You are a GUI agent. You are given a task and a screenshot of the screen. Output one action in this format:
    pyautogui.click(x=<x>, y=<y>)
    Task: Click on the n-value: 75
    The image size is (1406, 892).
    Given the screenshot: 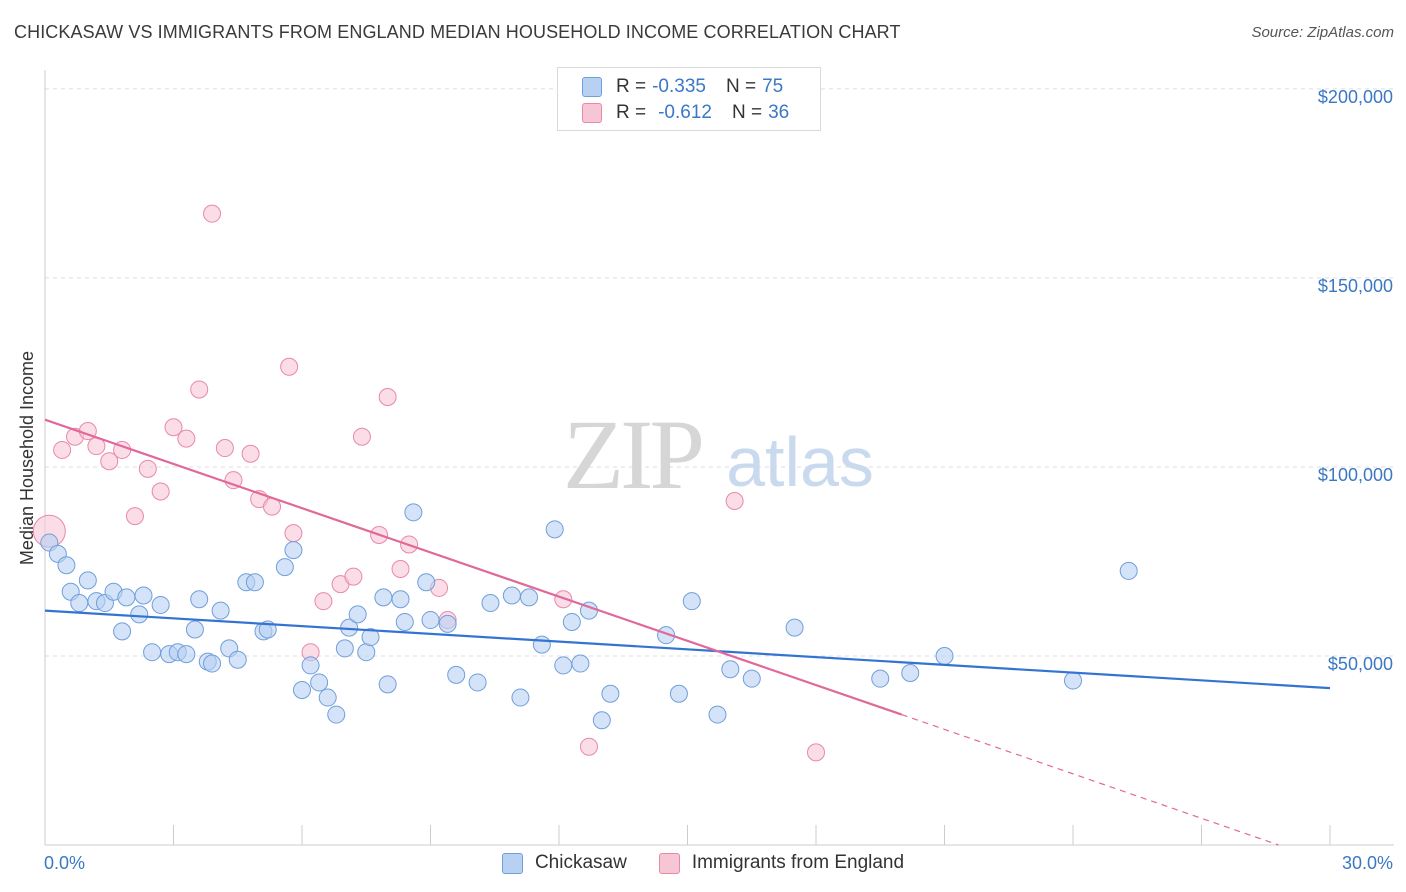 What is the action you would take?
    pyautogui.click(x=773, y=86)
    